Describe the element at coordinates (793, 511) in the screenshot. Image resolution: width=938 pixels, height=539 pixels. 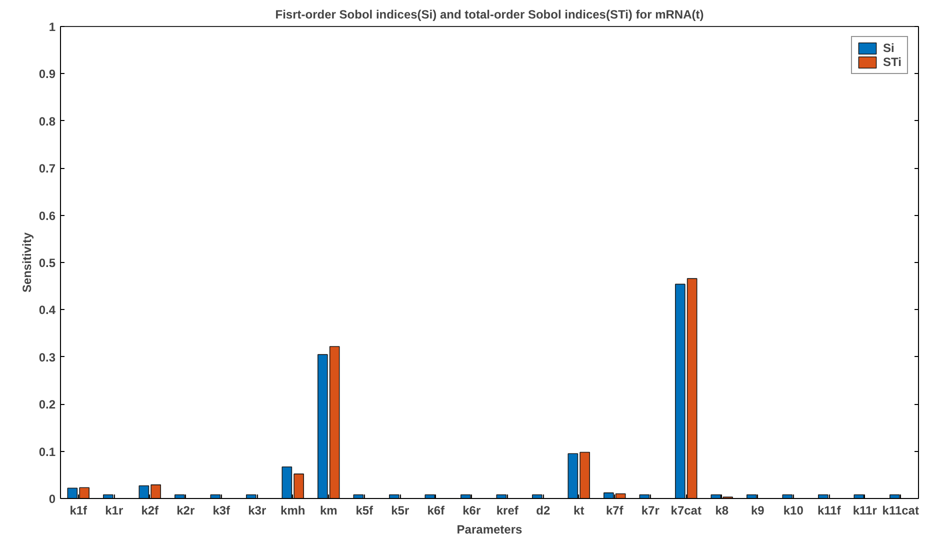
I see `x-tick-label: k10` at that location.